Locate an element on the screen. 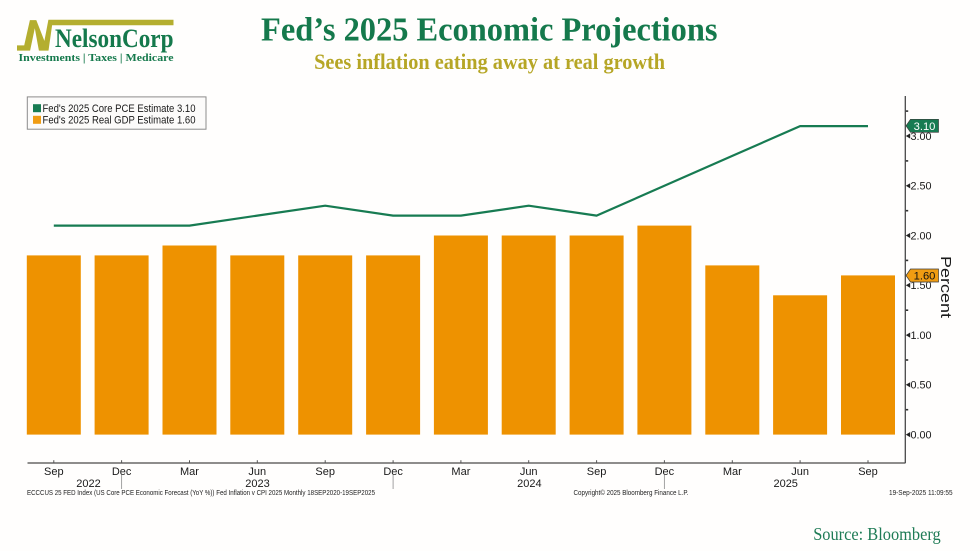  svg-text:Fed's 2025 Core PCE Estimate 3: Fed's 2025 Core PCE Estimate 3.10 is located at coordinates (119, 109).